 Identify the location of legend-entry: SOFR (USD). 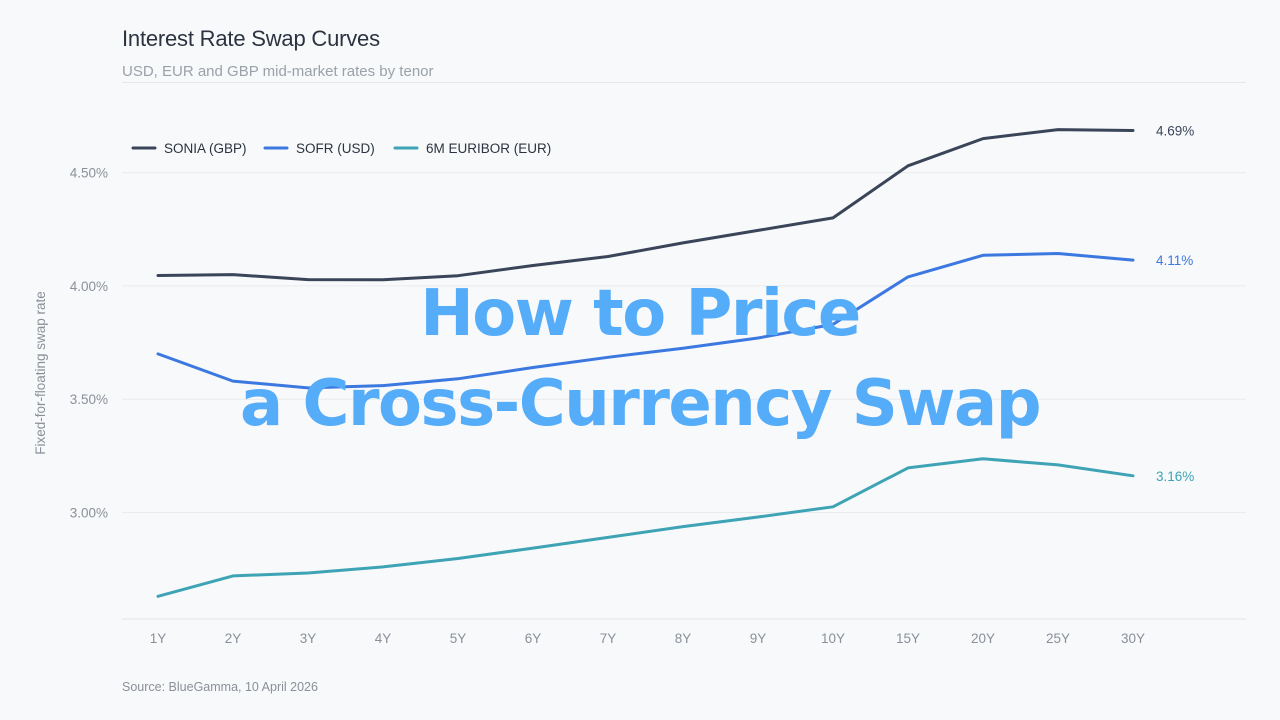
(335, 148).